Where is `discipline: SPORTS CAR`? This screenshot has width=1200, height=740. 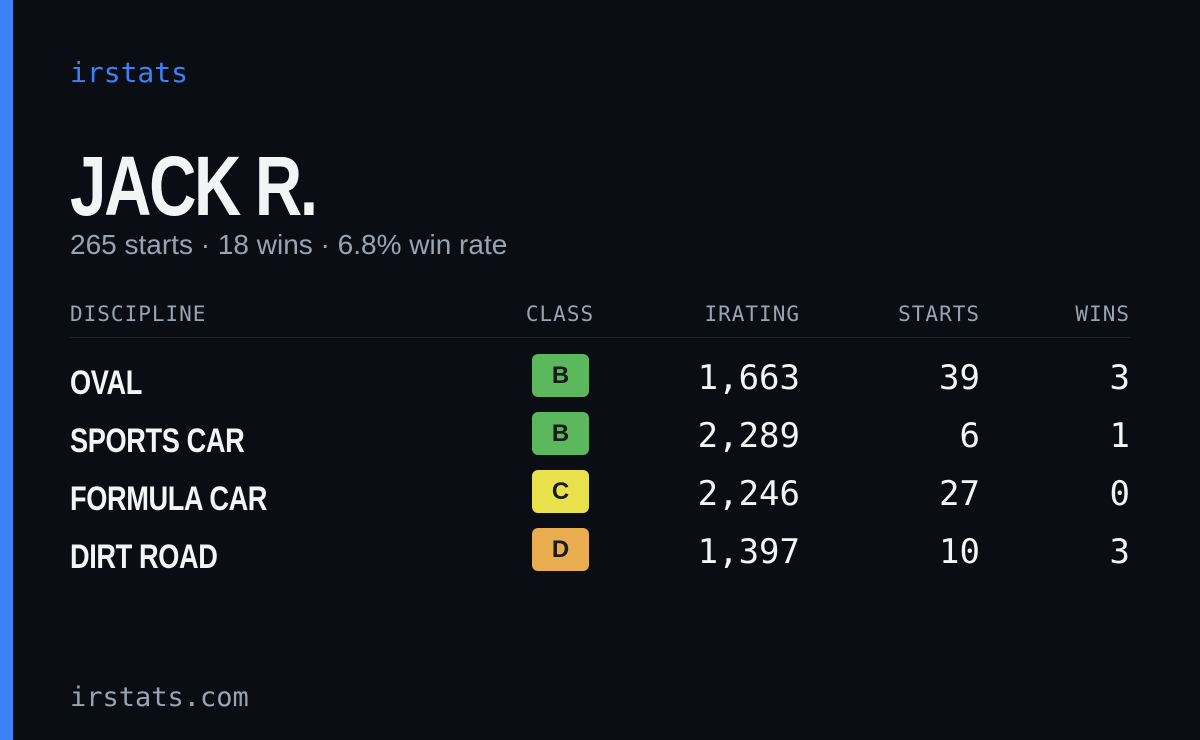 discipline: SPORTS CAR is located at coordinates (157, 441).